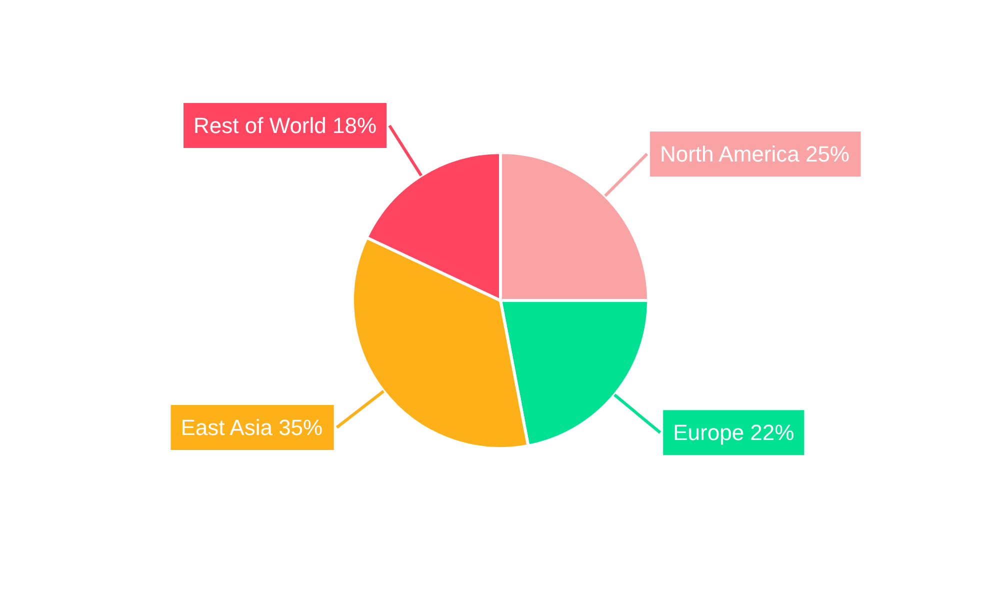  What do you see at coordinates (285, 125) in the screenshot?
I see `slice-label: Rest of World 18%` at bounding box center [285, 125].